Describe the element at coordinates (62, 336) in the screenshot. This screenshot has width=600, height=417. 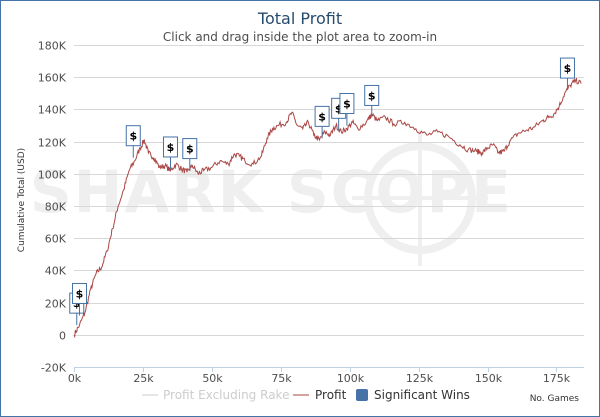
I see `y-tick-label: 0` at that location.